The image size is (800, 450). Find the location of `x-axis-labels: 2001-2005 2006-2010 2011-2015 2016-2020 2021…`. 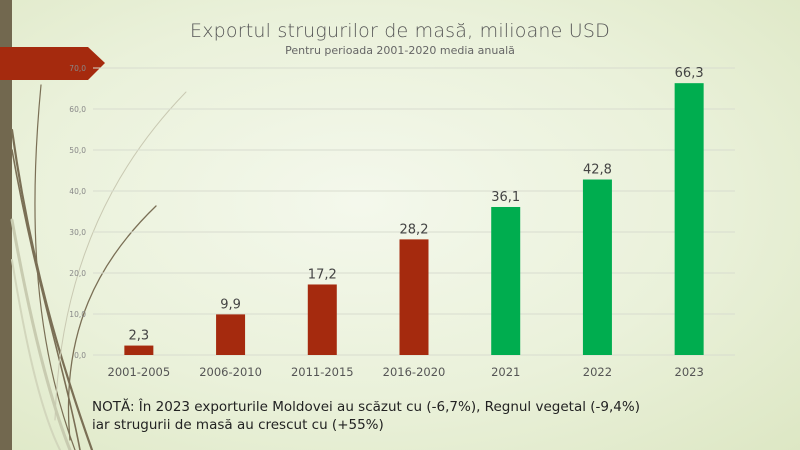

x-axis-labels: 2001-2005 2006-2010 2011-2015 2016-2020 2021… is located at coordinates (406, 372).